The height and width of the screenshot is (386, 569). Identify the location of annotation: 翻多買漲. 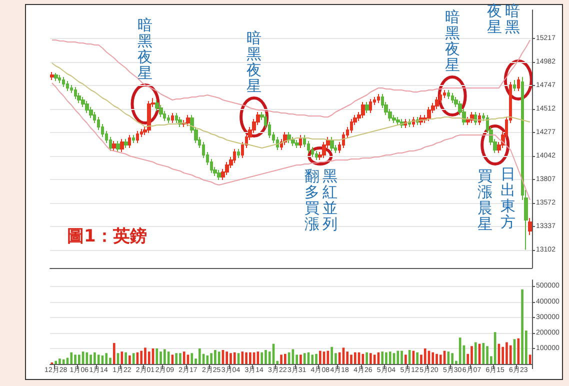
(312, 200).